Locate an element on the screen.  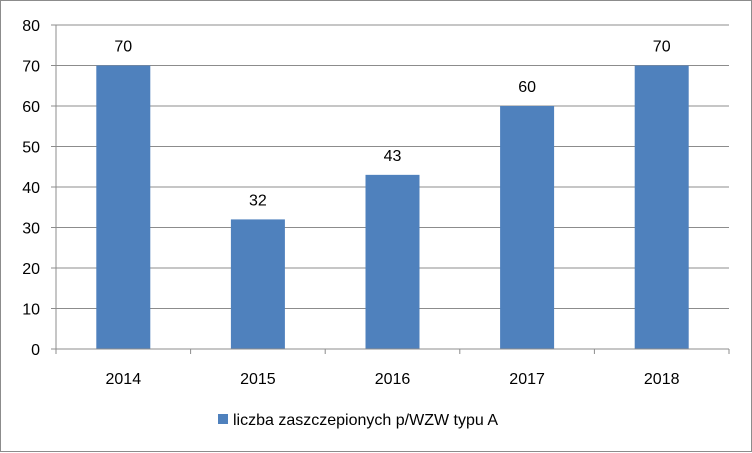
y-tick-label: 60 is located at coordinates (31, 107).